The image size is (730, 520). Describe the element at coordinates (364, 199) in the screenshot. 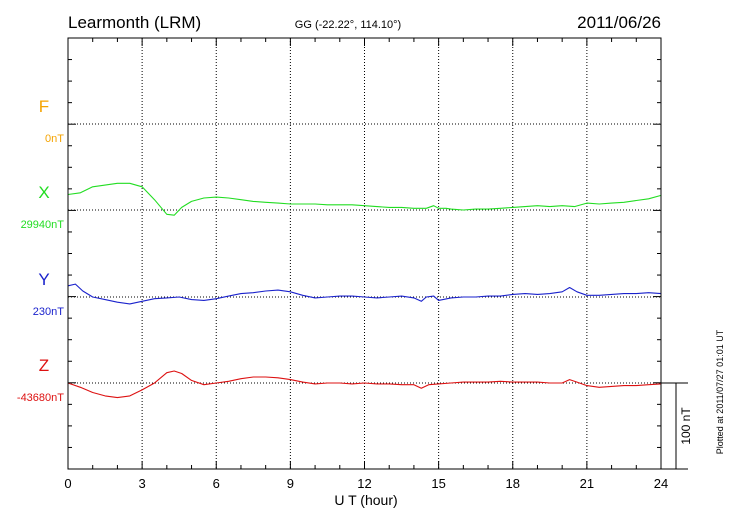

I see `series-line-x` at that location.